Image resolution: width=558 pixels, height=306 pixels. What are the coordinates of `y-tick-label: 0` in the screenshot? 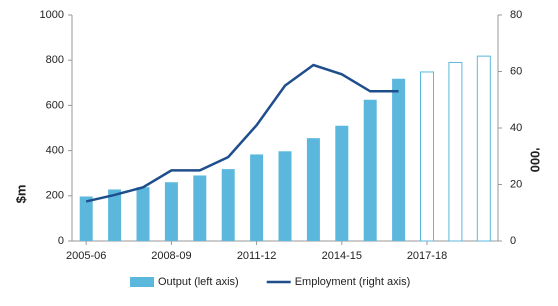 It's located at (61, 241).